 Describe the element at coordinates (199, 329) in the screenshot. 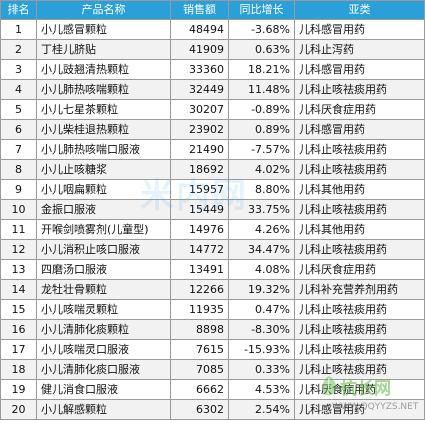

I see `sales-cell: 8898` at that location.